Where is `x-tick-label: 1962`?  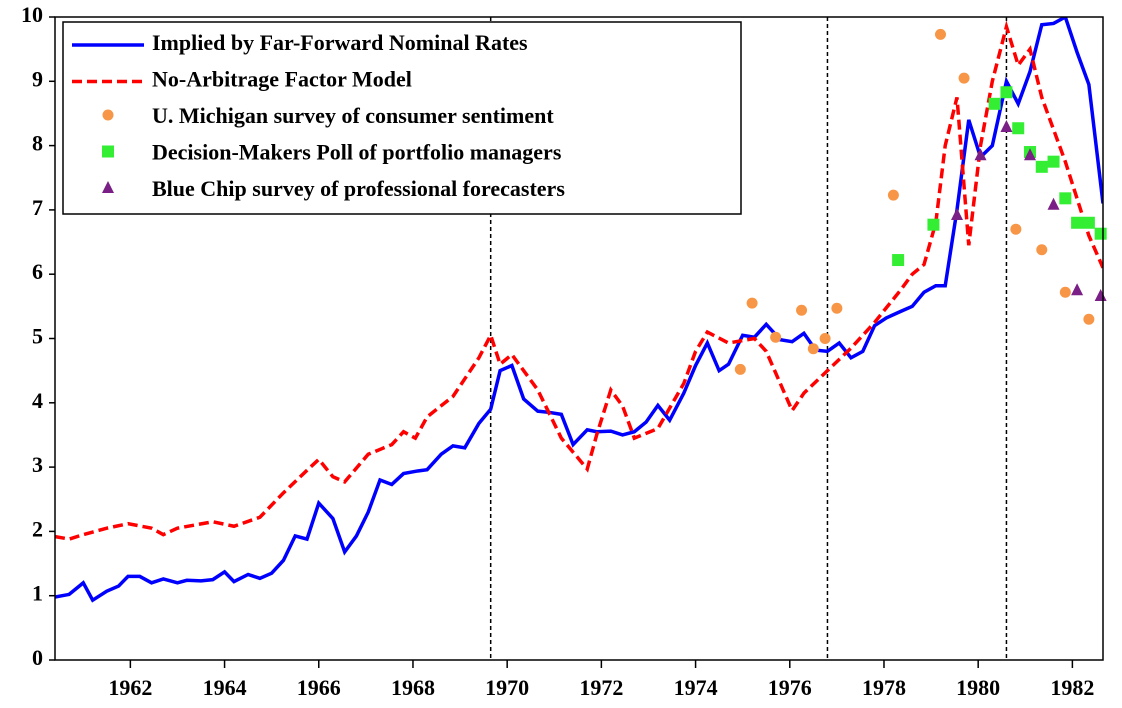
x-tick-label: 1962 is located at coordinates (130, 687).